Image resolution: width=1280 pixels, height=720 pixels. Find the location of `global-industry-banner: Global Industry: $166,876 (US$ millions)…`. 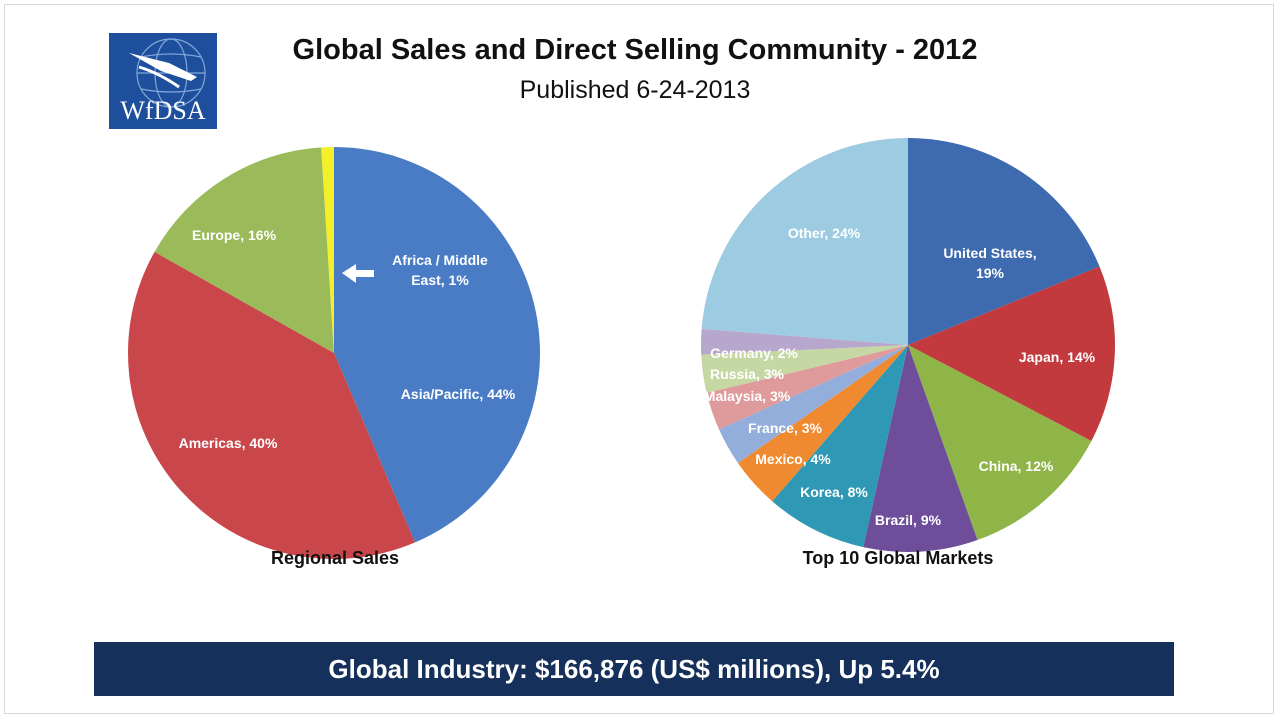

global-industry-banner: Global Industry: $166,876 (US$ millions)… is located at coordinates (634, 669).